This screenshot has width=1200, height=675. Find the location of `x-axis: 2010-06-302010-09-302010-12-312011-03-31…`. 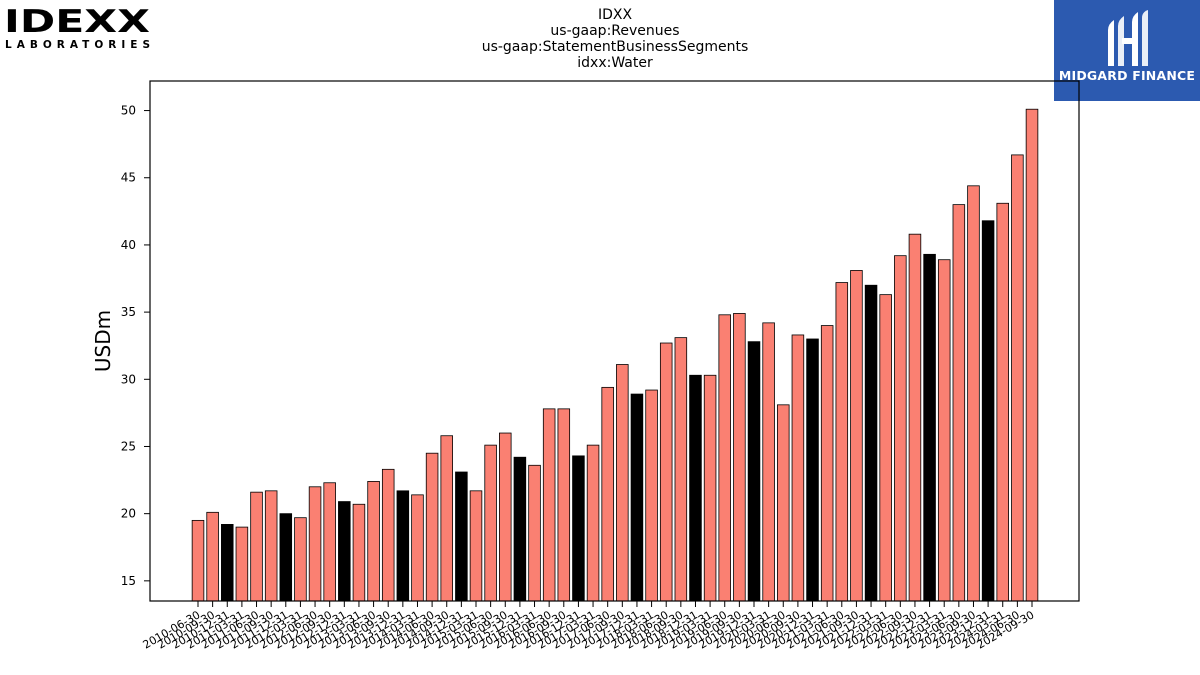

x-axis: 2010-06-302010-09-302010-12-312011-03-31… is located at coordinates (589, 626).